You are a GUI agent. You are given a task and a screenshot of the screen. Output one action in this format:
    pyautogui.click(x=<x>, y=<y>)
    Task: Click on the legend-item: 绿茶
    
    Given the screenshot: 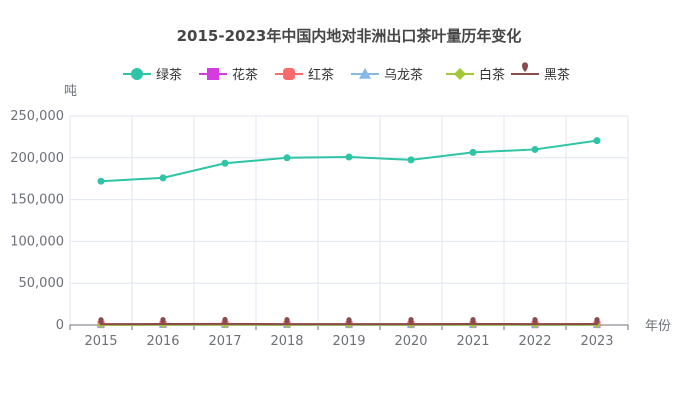 What is the action you would take?
    pyautogui.click(x=152, y=75)
    